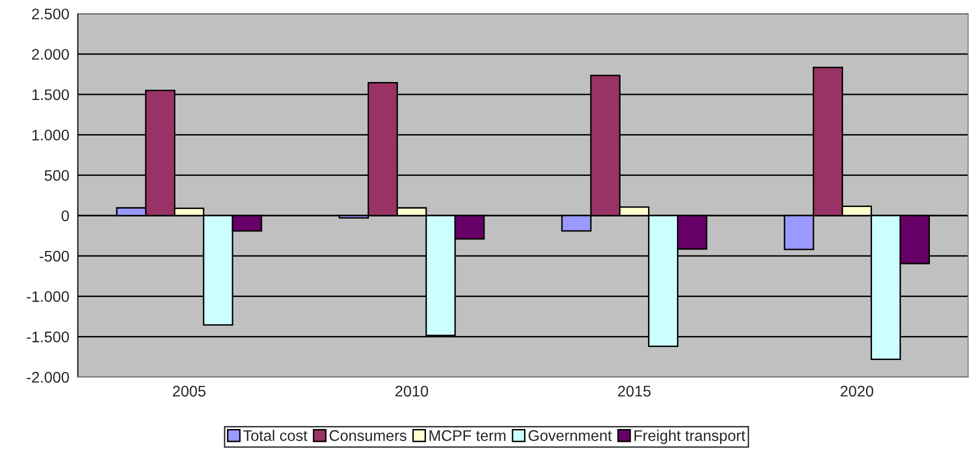 This screenshot has width=973, height=457. What do you see at coordinates (56, 175) in the screenshot?
I see `y-tick-label: 500` at bounding box center [56, 175].